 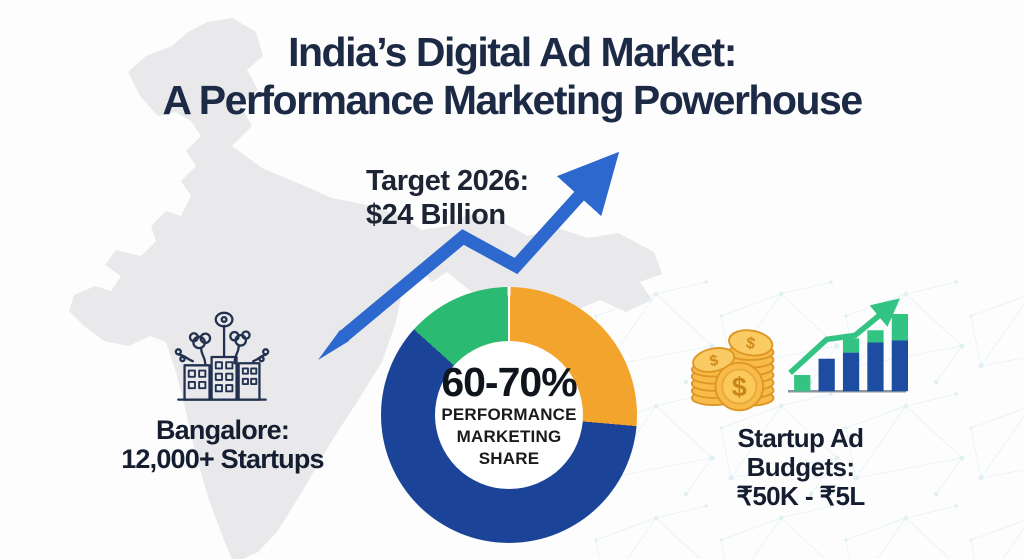 I want to click on startup-buildings-icon, so click(x=222, y=356).